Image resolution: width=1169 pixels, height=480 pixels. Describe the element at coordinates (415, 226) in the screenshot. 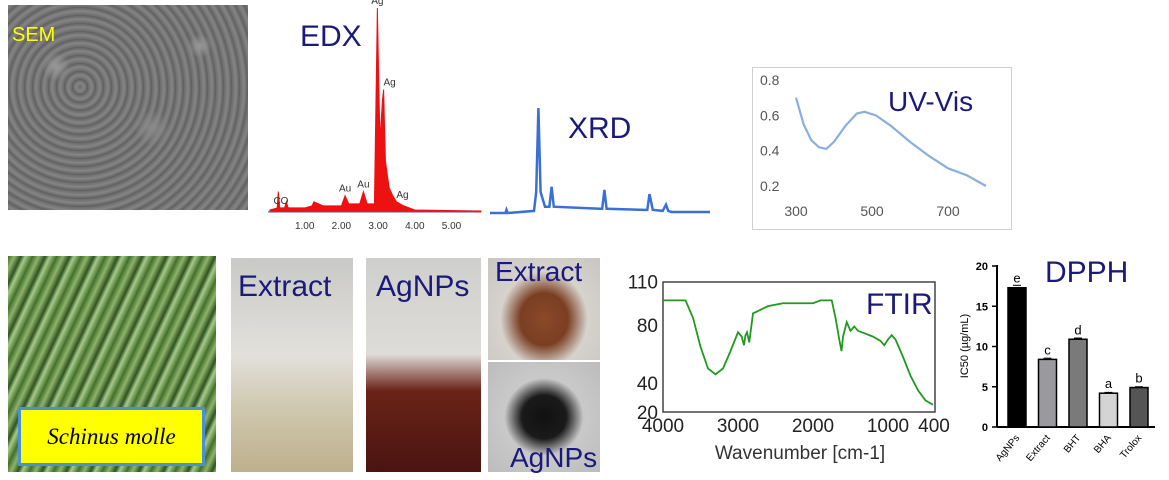

I see `edx-tick-label: 4.00` at that location.